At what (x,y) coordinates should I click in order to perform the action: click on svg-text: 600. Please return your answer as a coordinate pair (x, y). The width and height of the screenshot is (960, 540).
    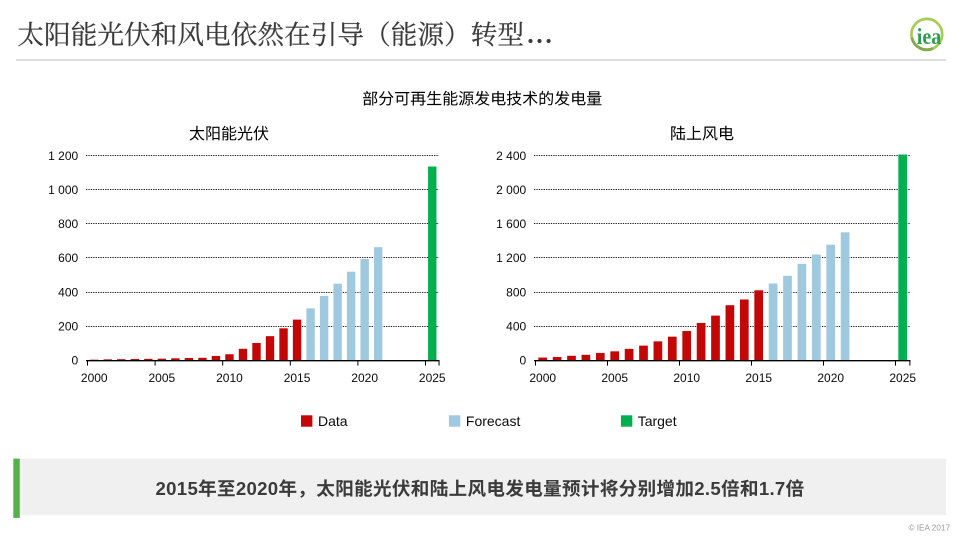
    Looking at the image, I should click on (68, 258).